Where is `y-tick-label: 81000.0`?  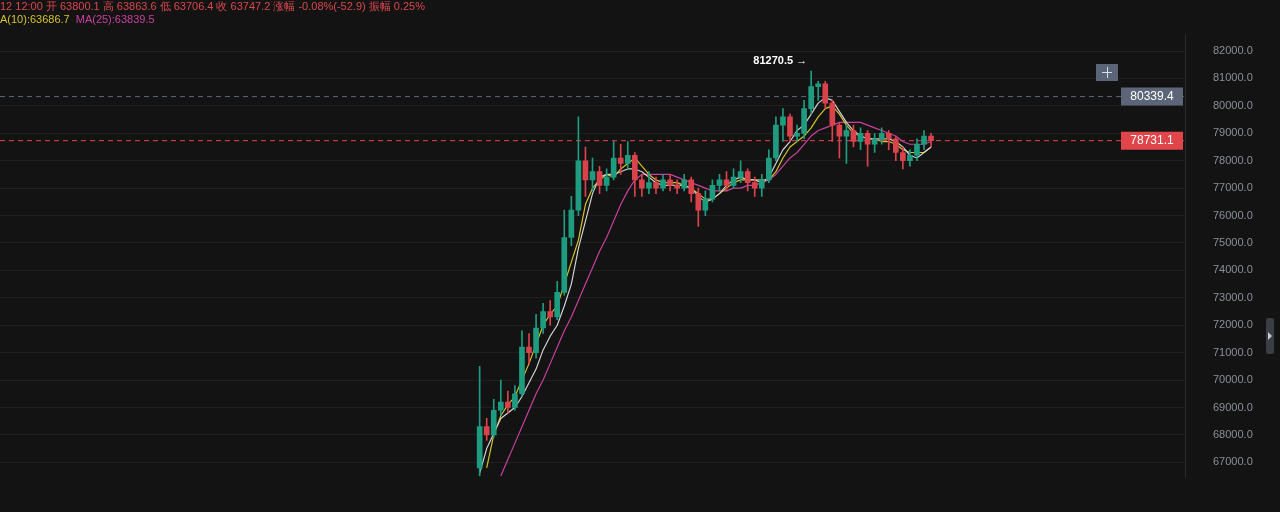
y-tick-label: 81000.0 is located at coordinates (1233, 77).